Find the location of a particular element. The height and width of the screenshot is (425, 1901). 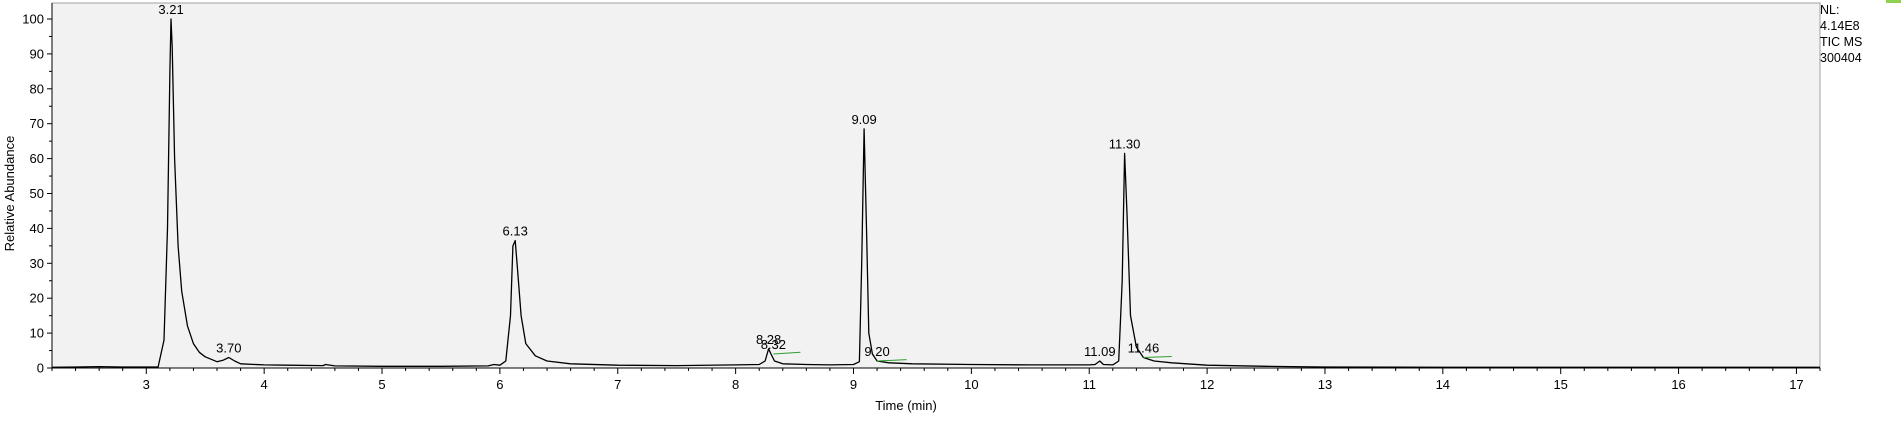

peak-label: 11.30 is located at coordinates (1125, 143).